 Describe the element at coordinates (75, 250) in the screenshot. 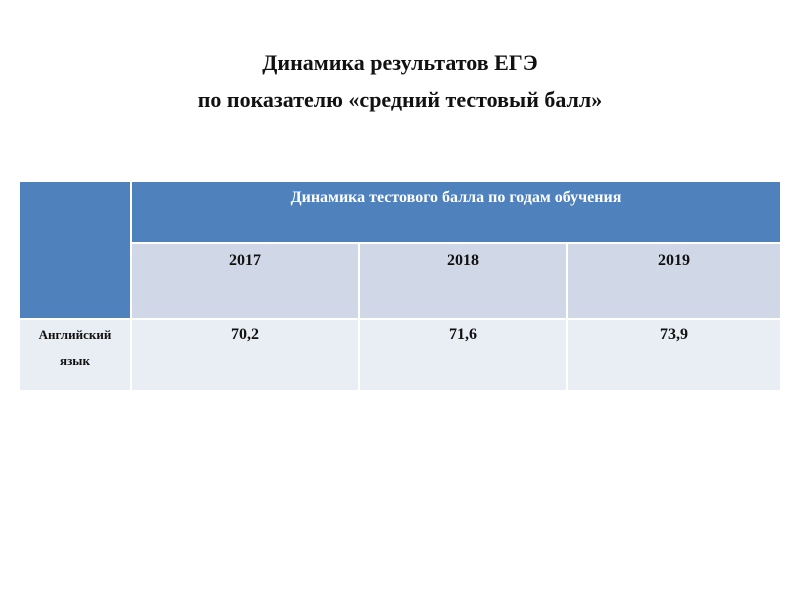

I see `corner-header-cell` at that location.